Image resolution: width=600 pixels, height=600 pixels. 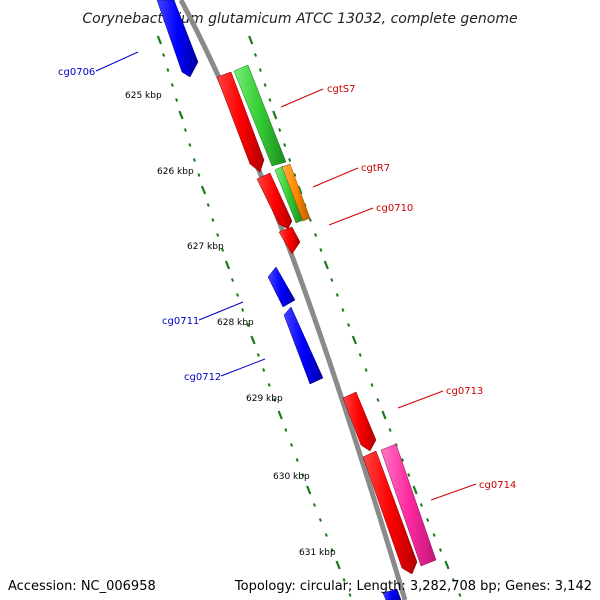 What do you see at coordinates (202, 377) in the screenshot?
I see `gene-label-cg0712: cg0712` at bounding box center [202, 377].